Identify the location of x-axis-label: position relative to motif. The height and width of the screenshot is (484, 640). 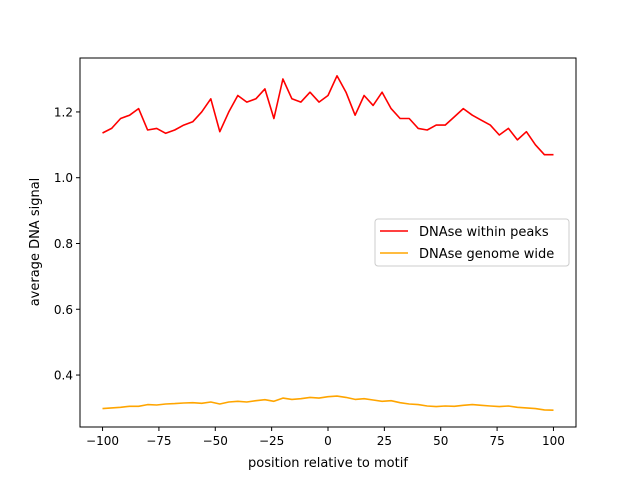
(328, 463).